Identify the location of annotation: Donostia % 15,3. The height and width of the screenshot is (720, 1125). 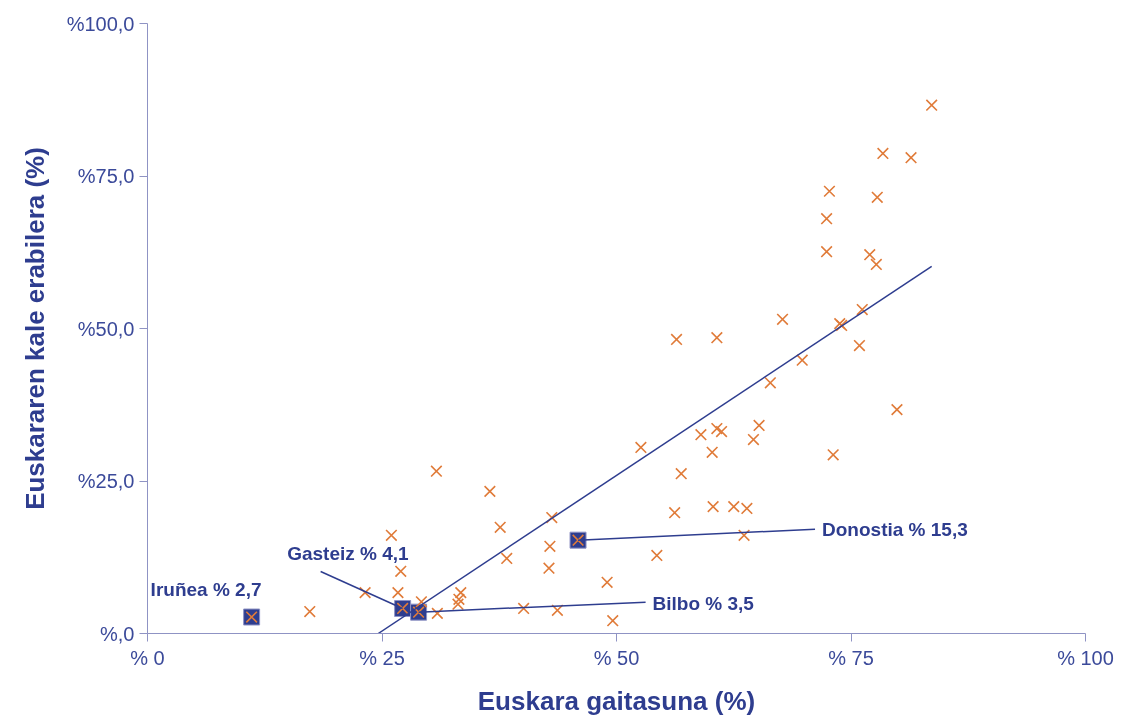
(895, 529).